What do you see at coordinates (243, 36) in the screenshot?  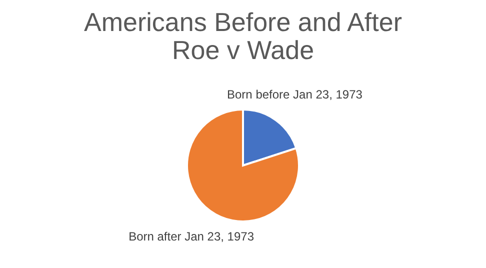 I see `chart-title: Americans Before and After Roe v Wade` at bounding box center [243, 36].